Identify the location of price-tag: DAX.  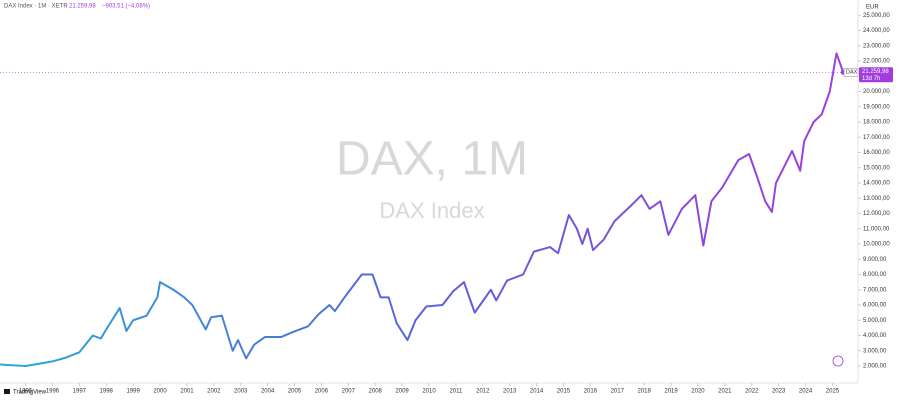
(852, 73).